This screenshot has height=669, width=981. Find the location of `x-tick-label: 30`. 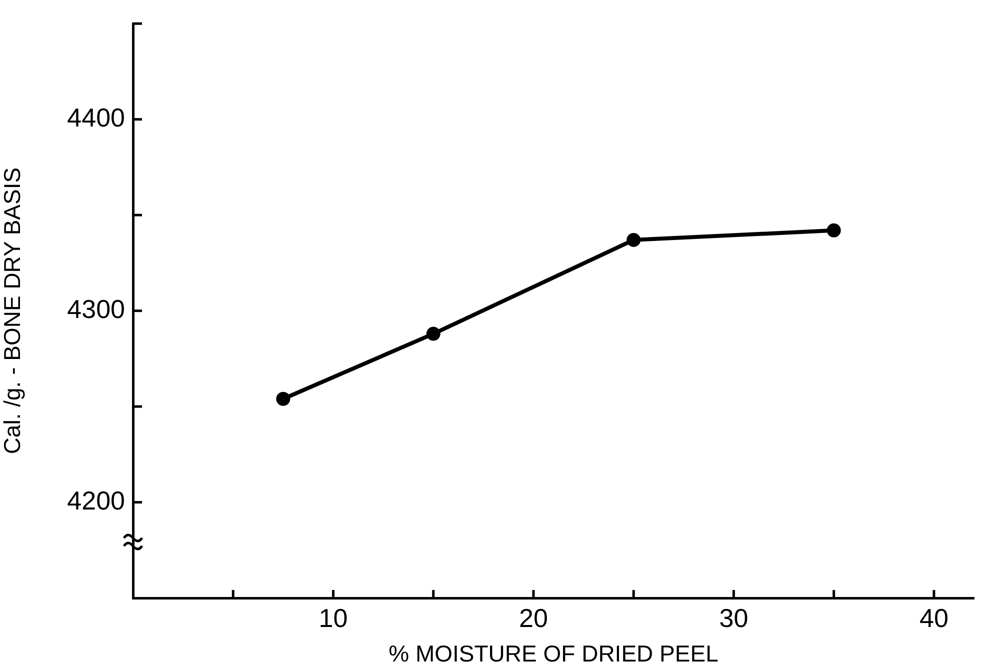

x-tick-label: 30 is located at coordinates (733, 617).